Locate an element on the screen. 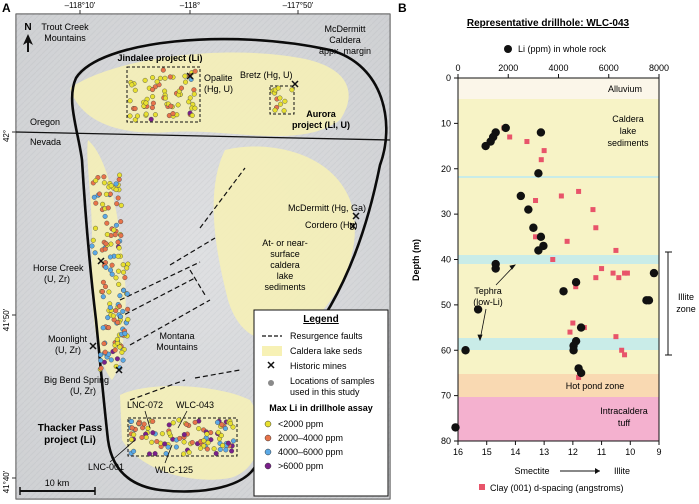 The height and width of the screenshot is (504, 699). dspacing-axis-tick-label: 14 is located at coordinates (515, 452).